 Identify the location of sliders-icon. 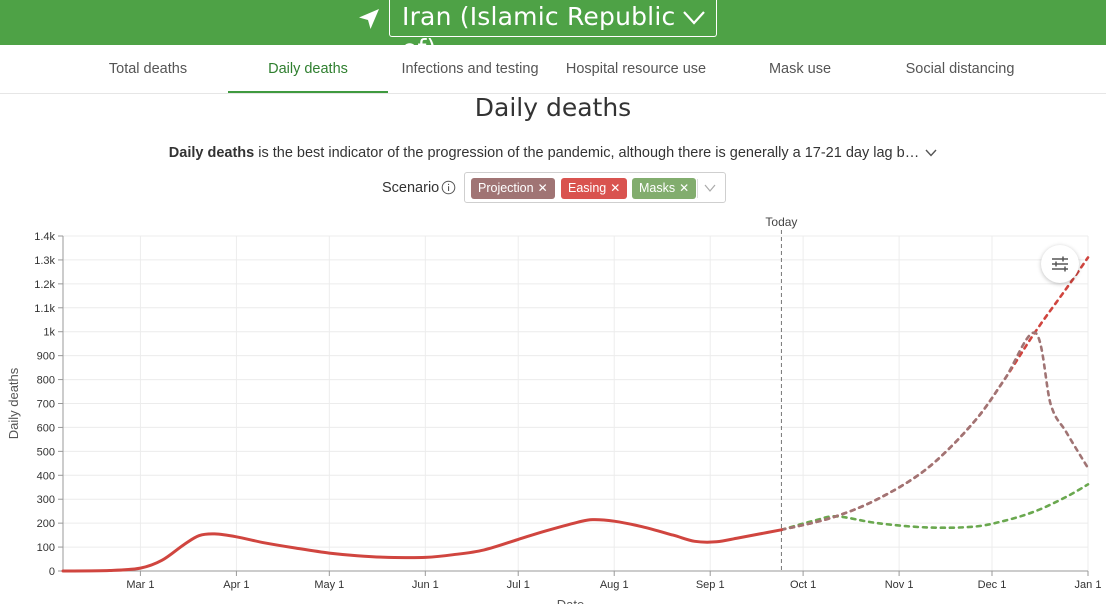
(1060, 264).